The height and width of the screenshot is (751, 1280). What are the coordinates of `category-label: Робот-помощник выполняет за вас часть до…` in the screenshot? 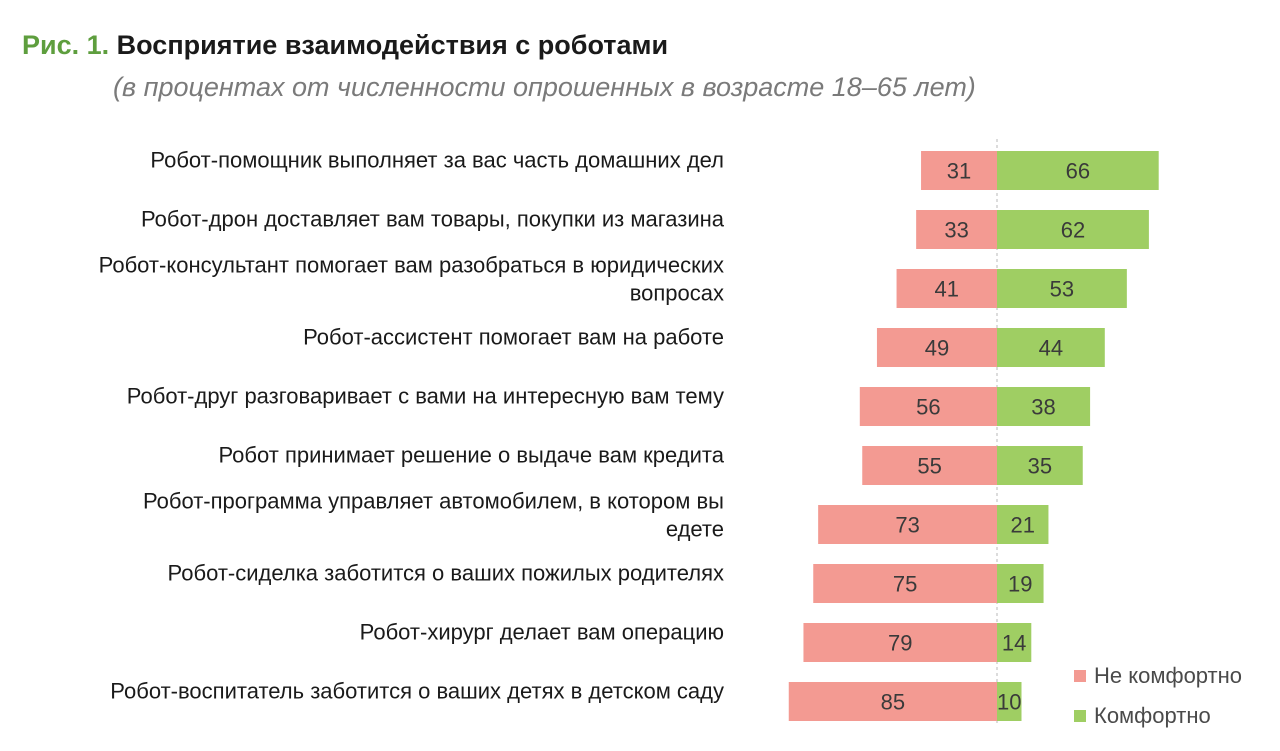 It's located at (437, 160).